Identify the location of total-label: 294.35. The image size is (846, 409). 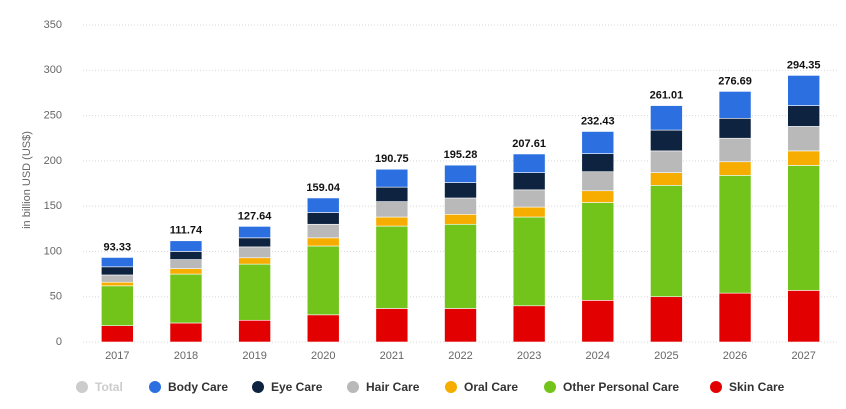
(804, 65).